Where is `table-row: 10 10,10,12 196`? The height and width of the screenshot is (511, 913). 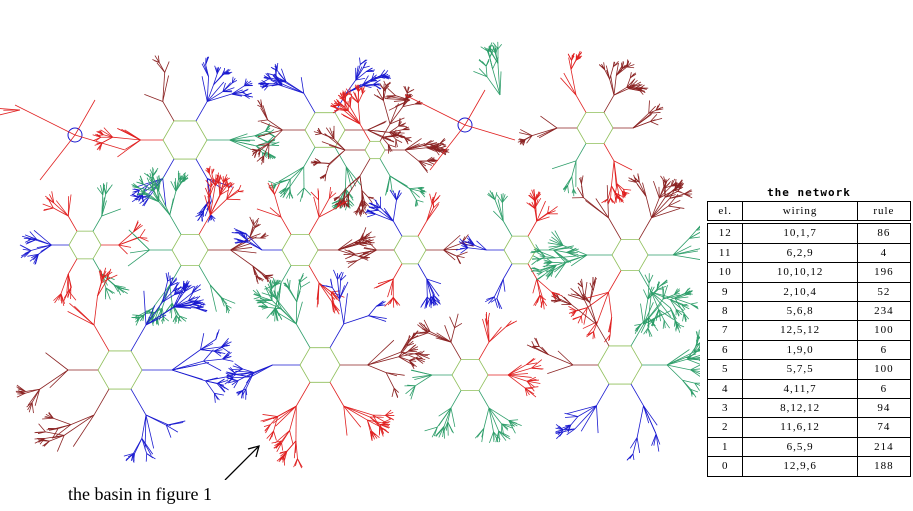 table-row: 10 10,10,12 196 is located at coordinates (809, 272).